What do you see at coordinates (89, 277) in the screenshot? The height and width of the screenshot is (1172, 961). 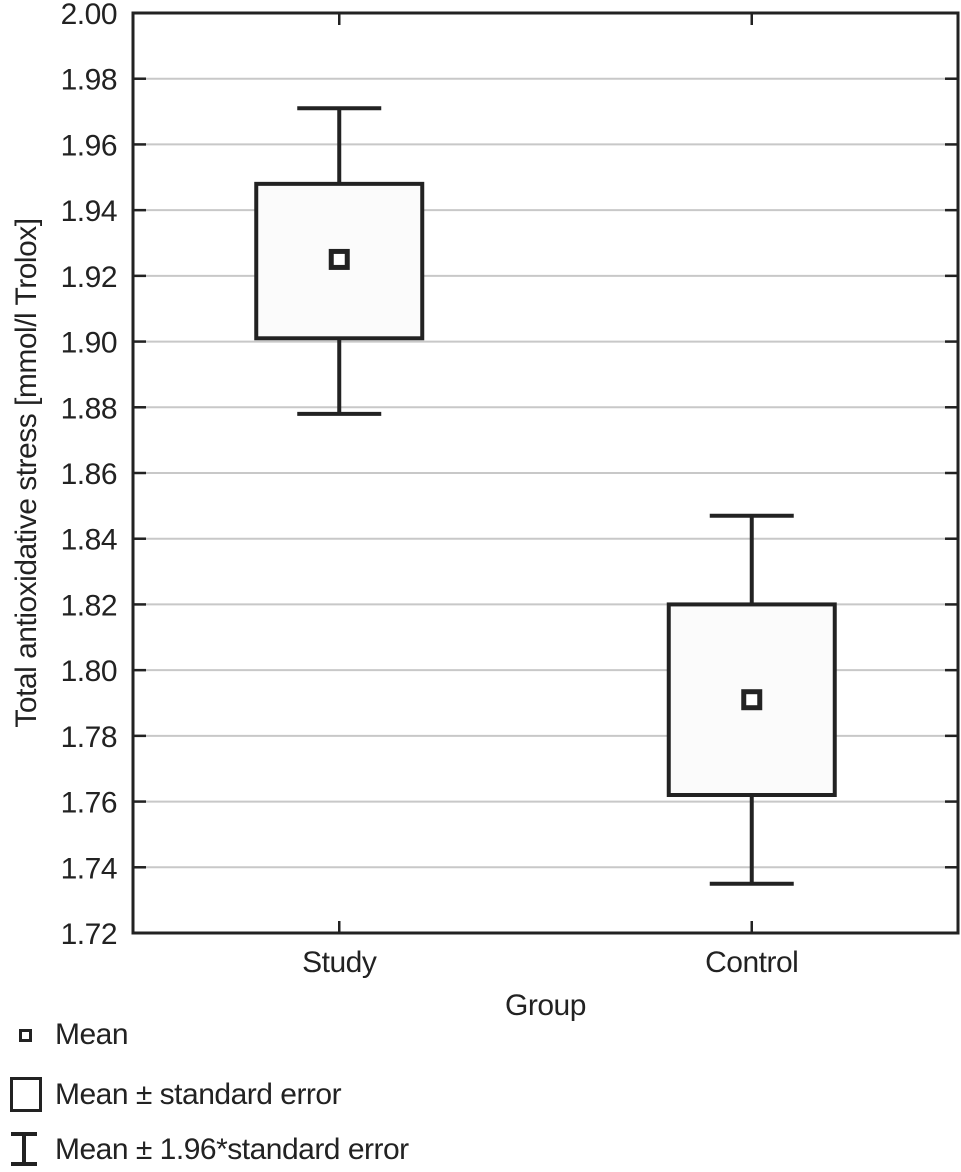 I see `y-tick-label: 1.92` at bounding box center [89, 277].